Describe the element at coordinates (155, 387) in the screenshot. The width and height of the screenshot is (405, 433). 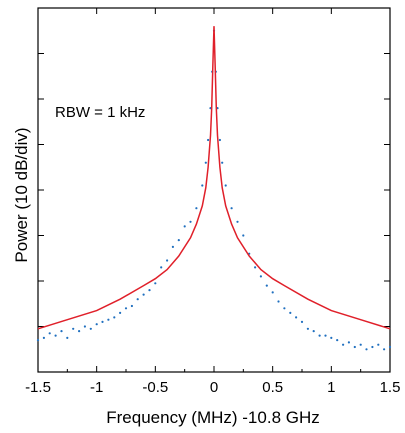
I see `x-tick-label: -0.5` at that location.